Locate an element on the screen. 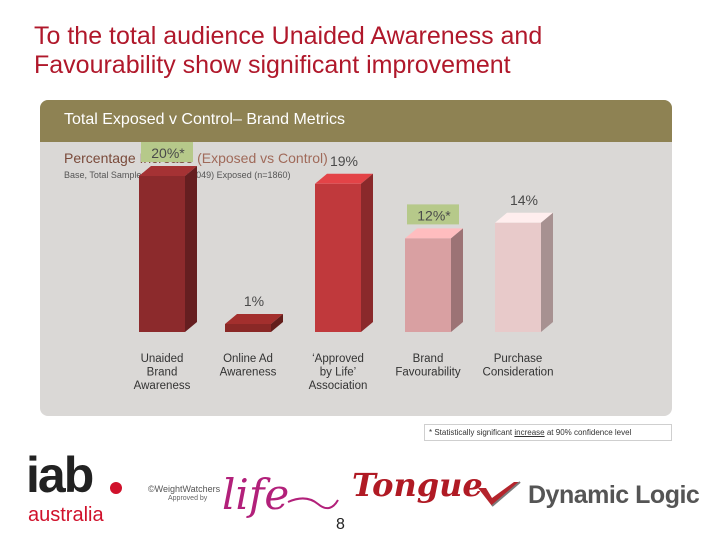 Image resolution: width=720 pixels, height=540 pixels. dynamic-logic-mark-icon is located at coordinates (499, 494).